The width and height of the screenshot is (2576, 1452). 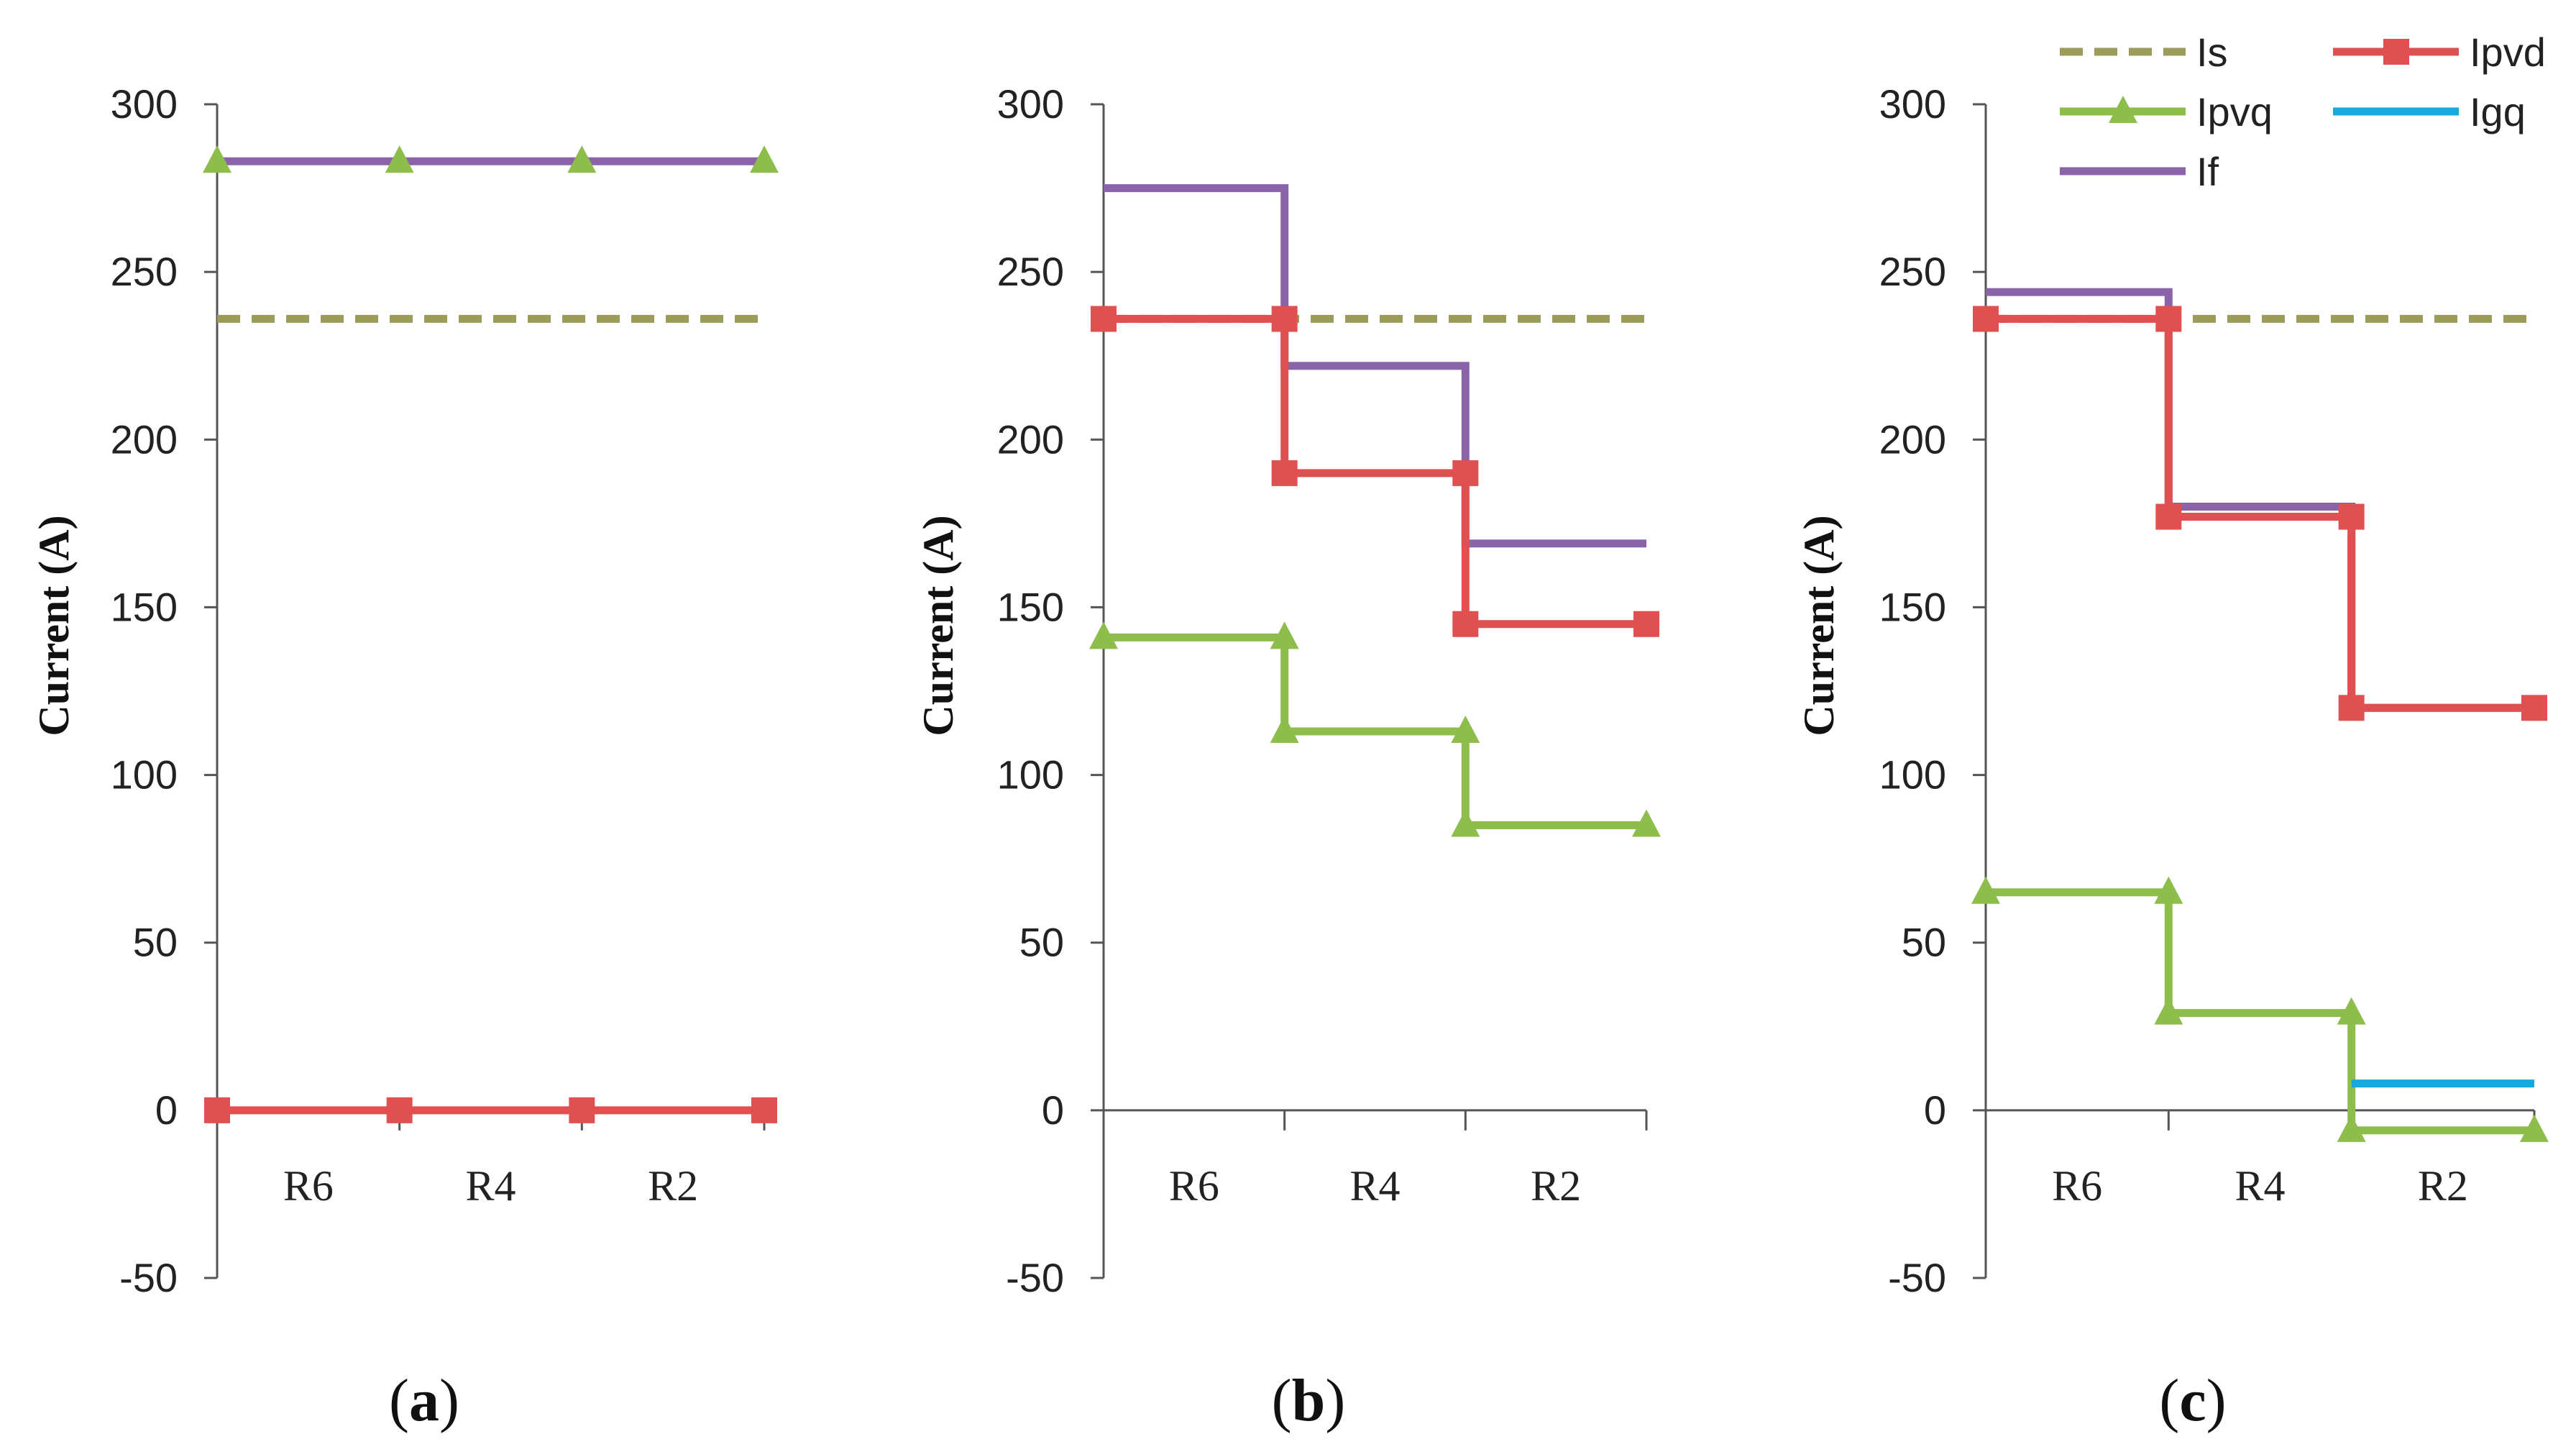 What do you see at coordinates (2192, 1400) in the screenshot?
I see `panel-label-c: (c)` at bounding box center [2192, 1400].